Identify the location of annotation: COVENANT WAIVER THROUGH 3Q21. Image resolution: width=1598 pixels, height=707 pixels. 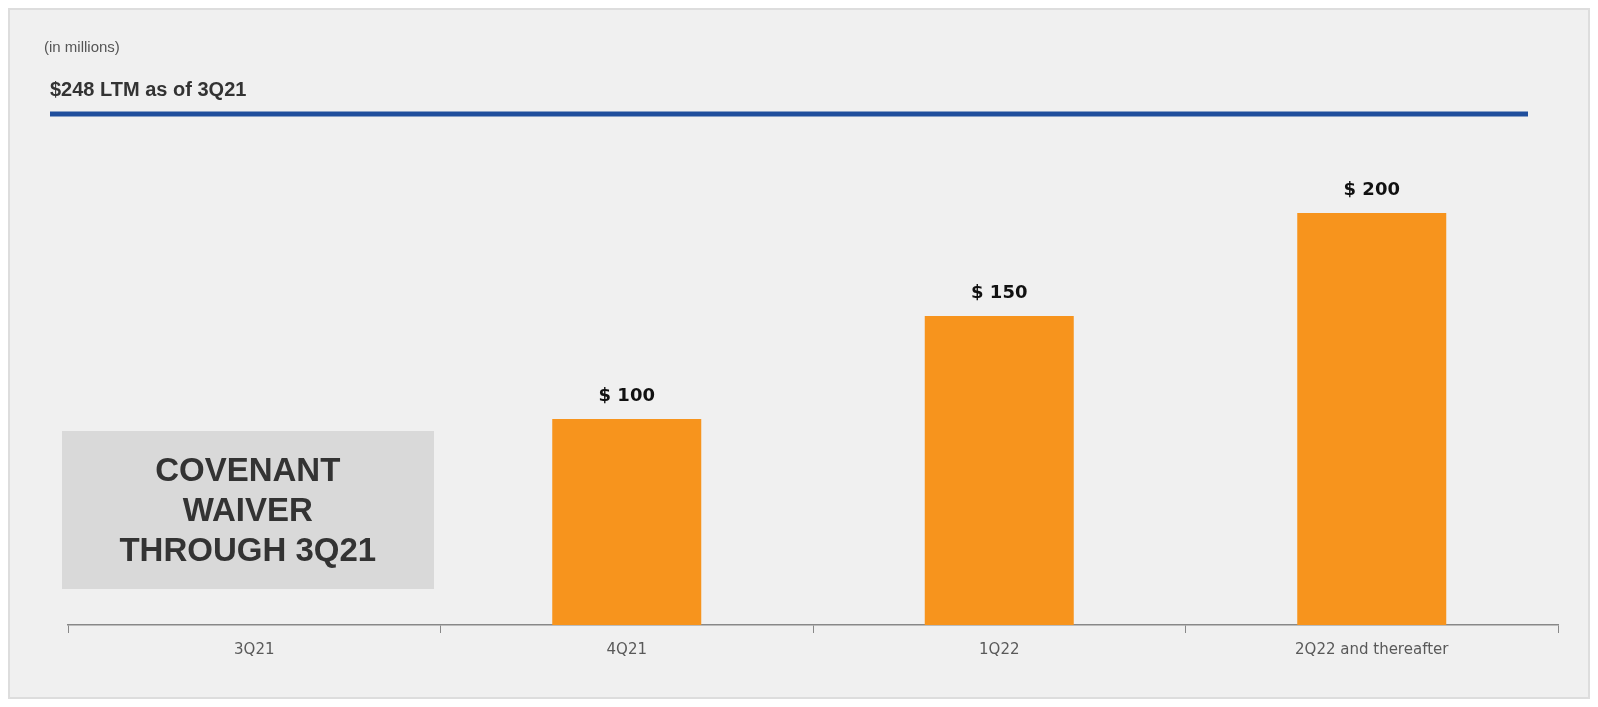
(248, 510).